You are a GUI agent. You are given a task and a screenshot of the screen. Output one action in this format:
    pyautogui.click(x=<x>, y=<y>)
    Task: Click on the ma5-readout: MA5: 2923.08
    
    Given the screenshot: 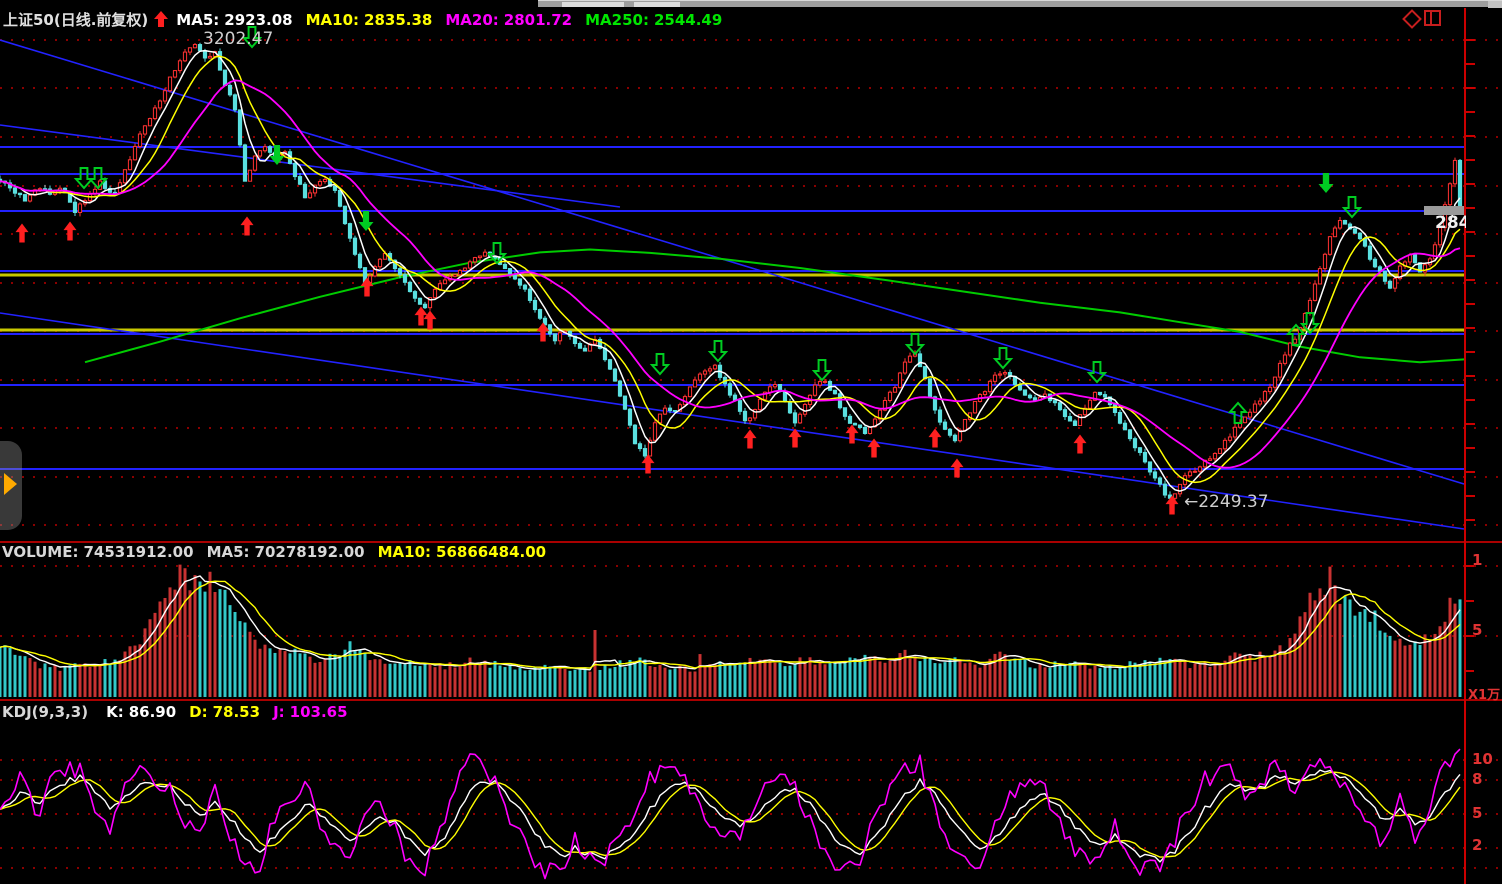 What is the action you would take?
    pyautogui.click(x=234, y=20)
    